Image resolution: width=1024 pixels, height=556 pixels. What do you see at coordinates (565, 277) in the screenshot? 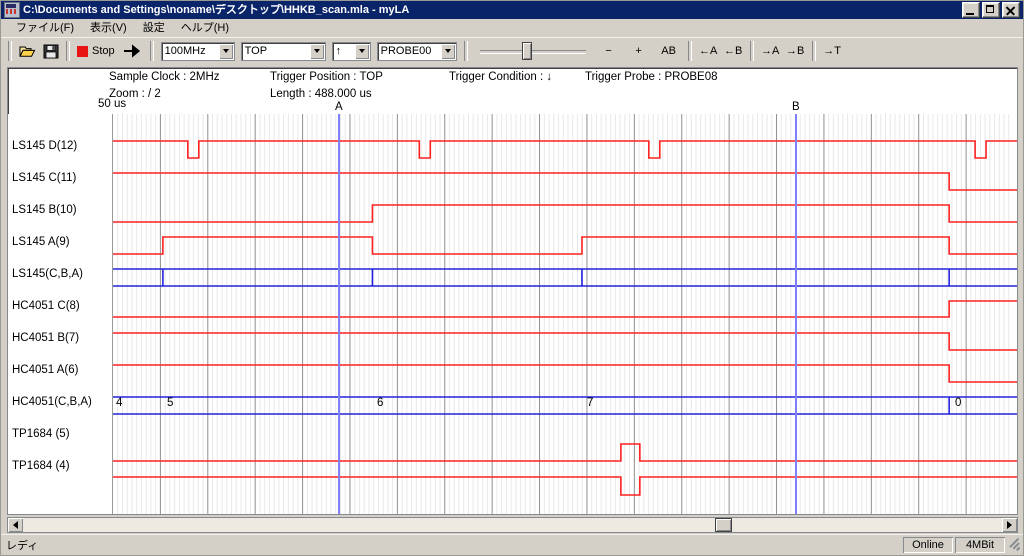
I see `wave-ls145-bus` at bounding box center [565, 277].